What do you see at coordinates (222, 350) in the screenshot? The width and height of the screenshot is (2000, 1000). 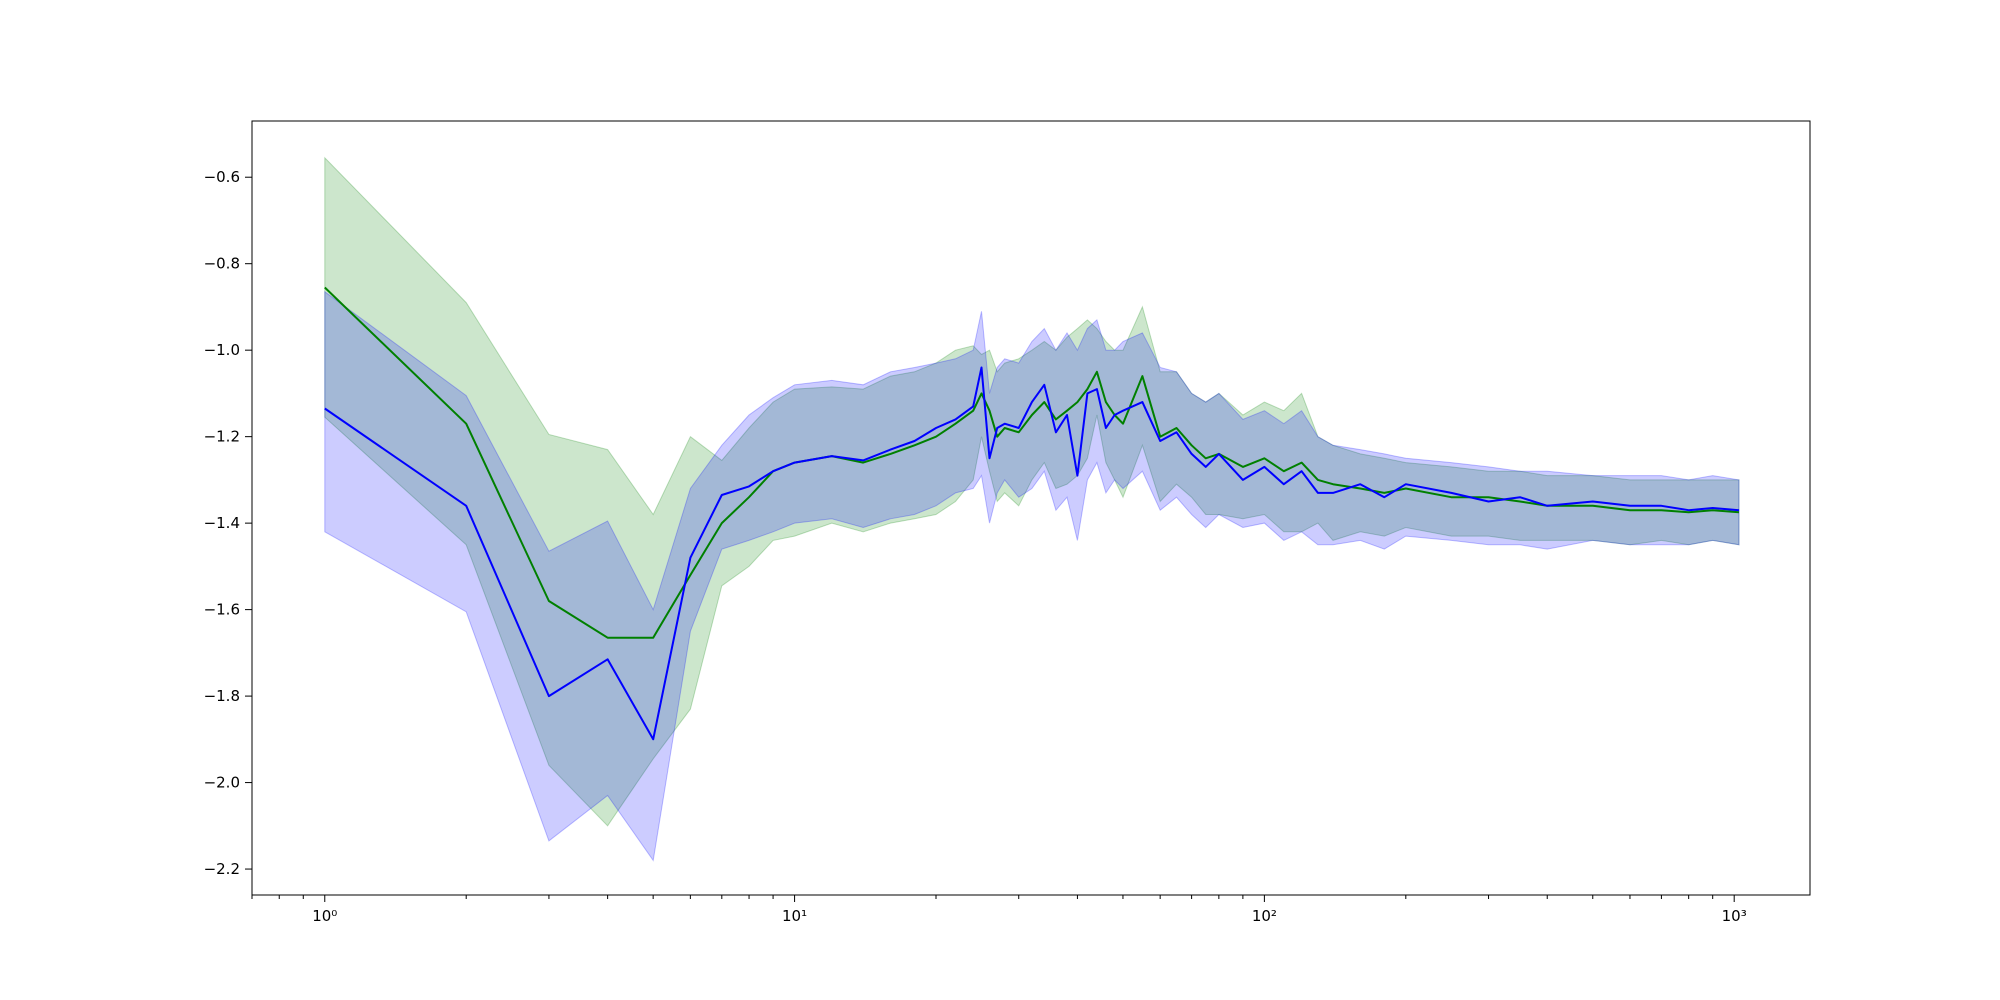 I see `y-tick-label-2: −1.0` at bounding box center [222, 350].